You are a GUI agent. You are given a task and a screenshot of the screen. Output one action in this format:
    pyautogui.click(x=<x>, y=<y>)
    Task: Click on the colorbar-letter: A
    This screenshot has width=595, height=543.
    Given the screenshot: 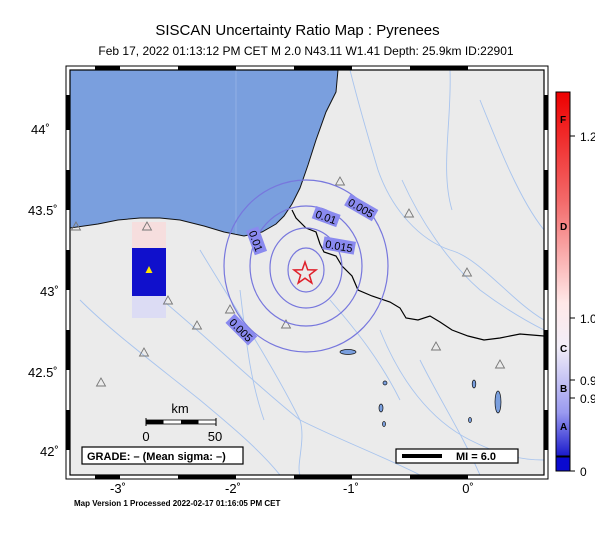 What is the action you would take?
    pyautogui.click(x=563, y=427)
    